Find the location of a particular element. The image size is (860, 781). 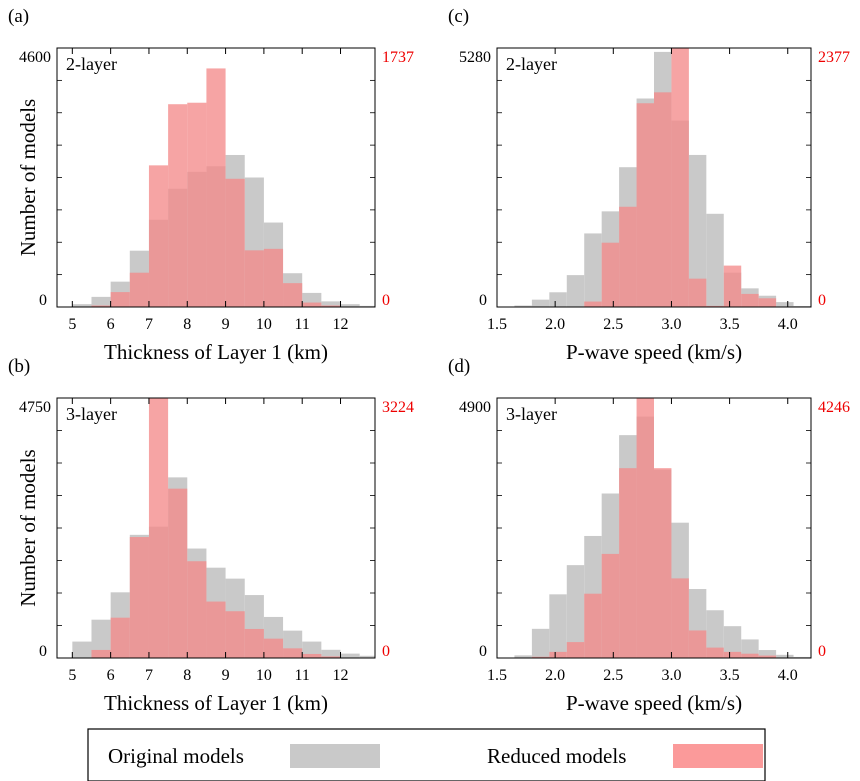

panel-label: (b) is located at coordinates (19, 366).